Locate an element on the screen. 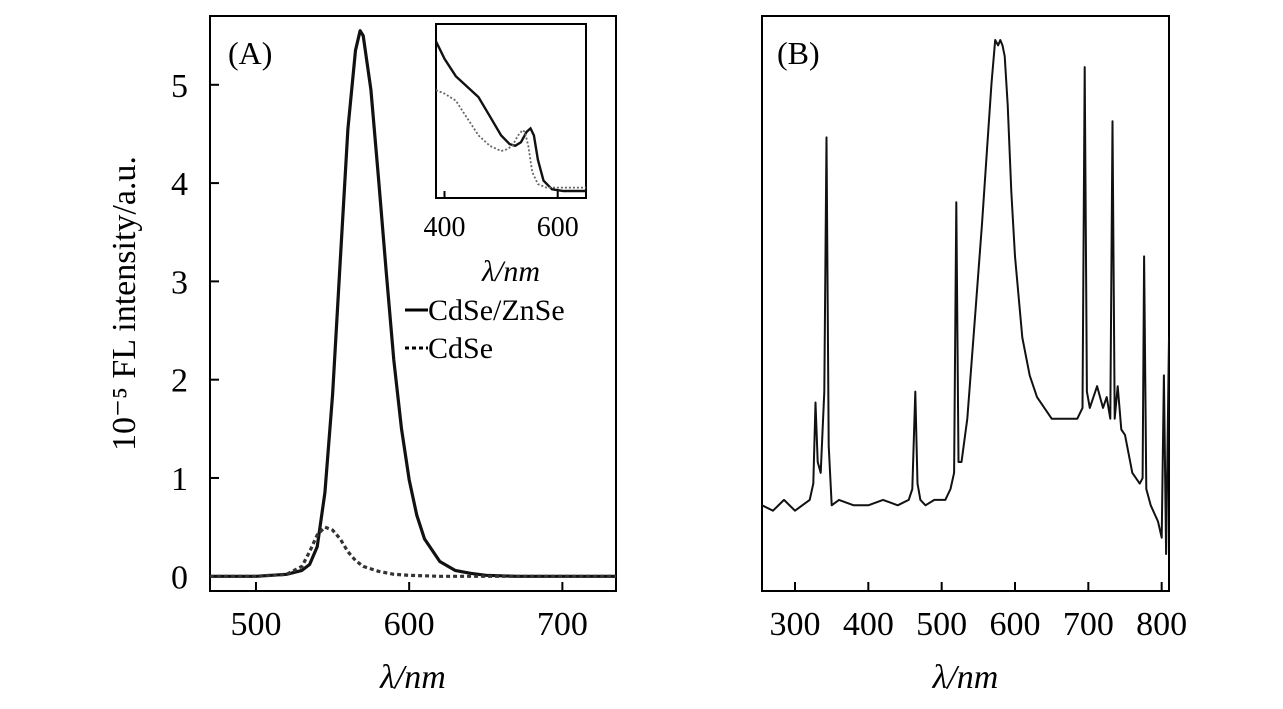 Image resolution: width=1283 pixels, height=709 pixels. y-tick-label-a: 4 is located at coordinates (179, 184).